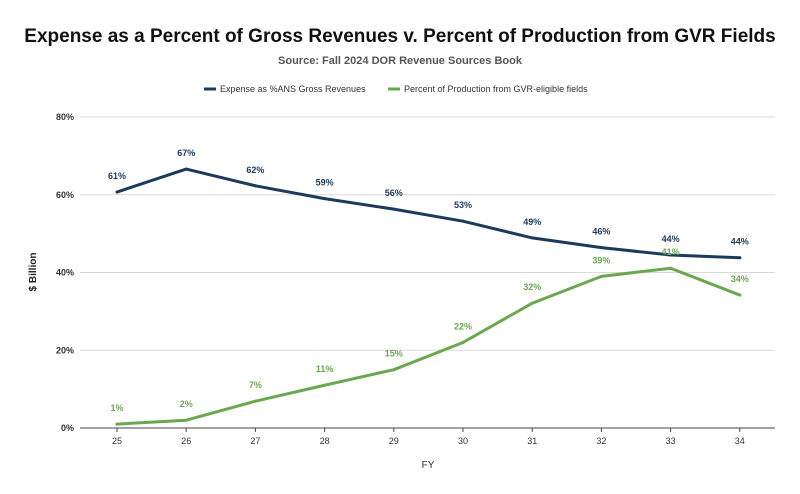 The height and width of the screenshot is (494, 800). What do you see at coordinates (255, 385) in the screenshot?
I see `data-label-gvr-production: 7%` at bounding box center [255, 385].